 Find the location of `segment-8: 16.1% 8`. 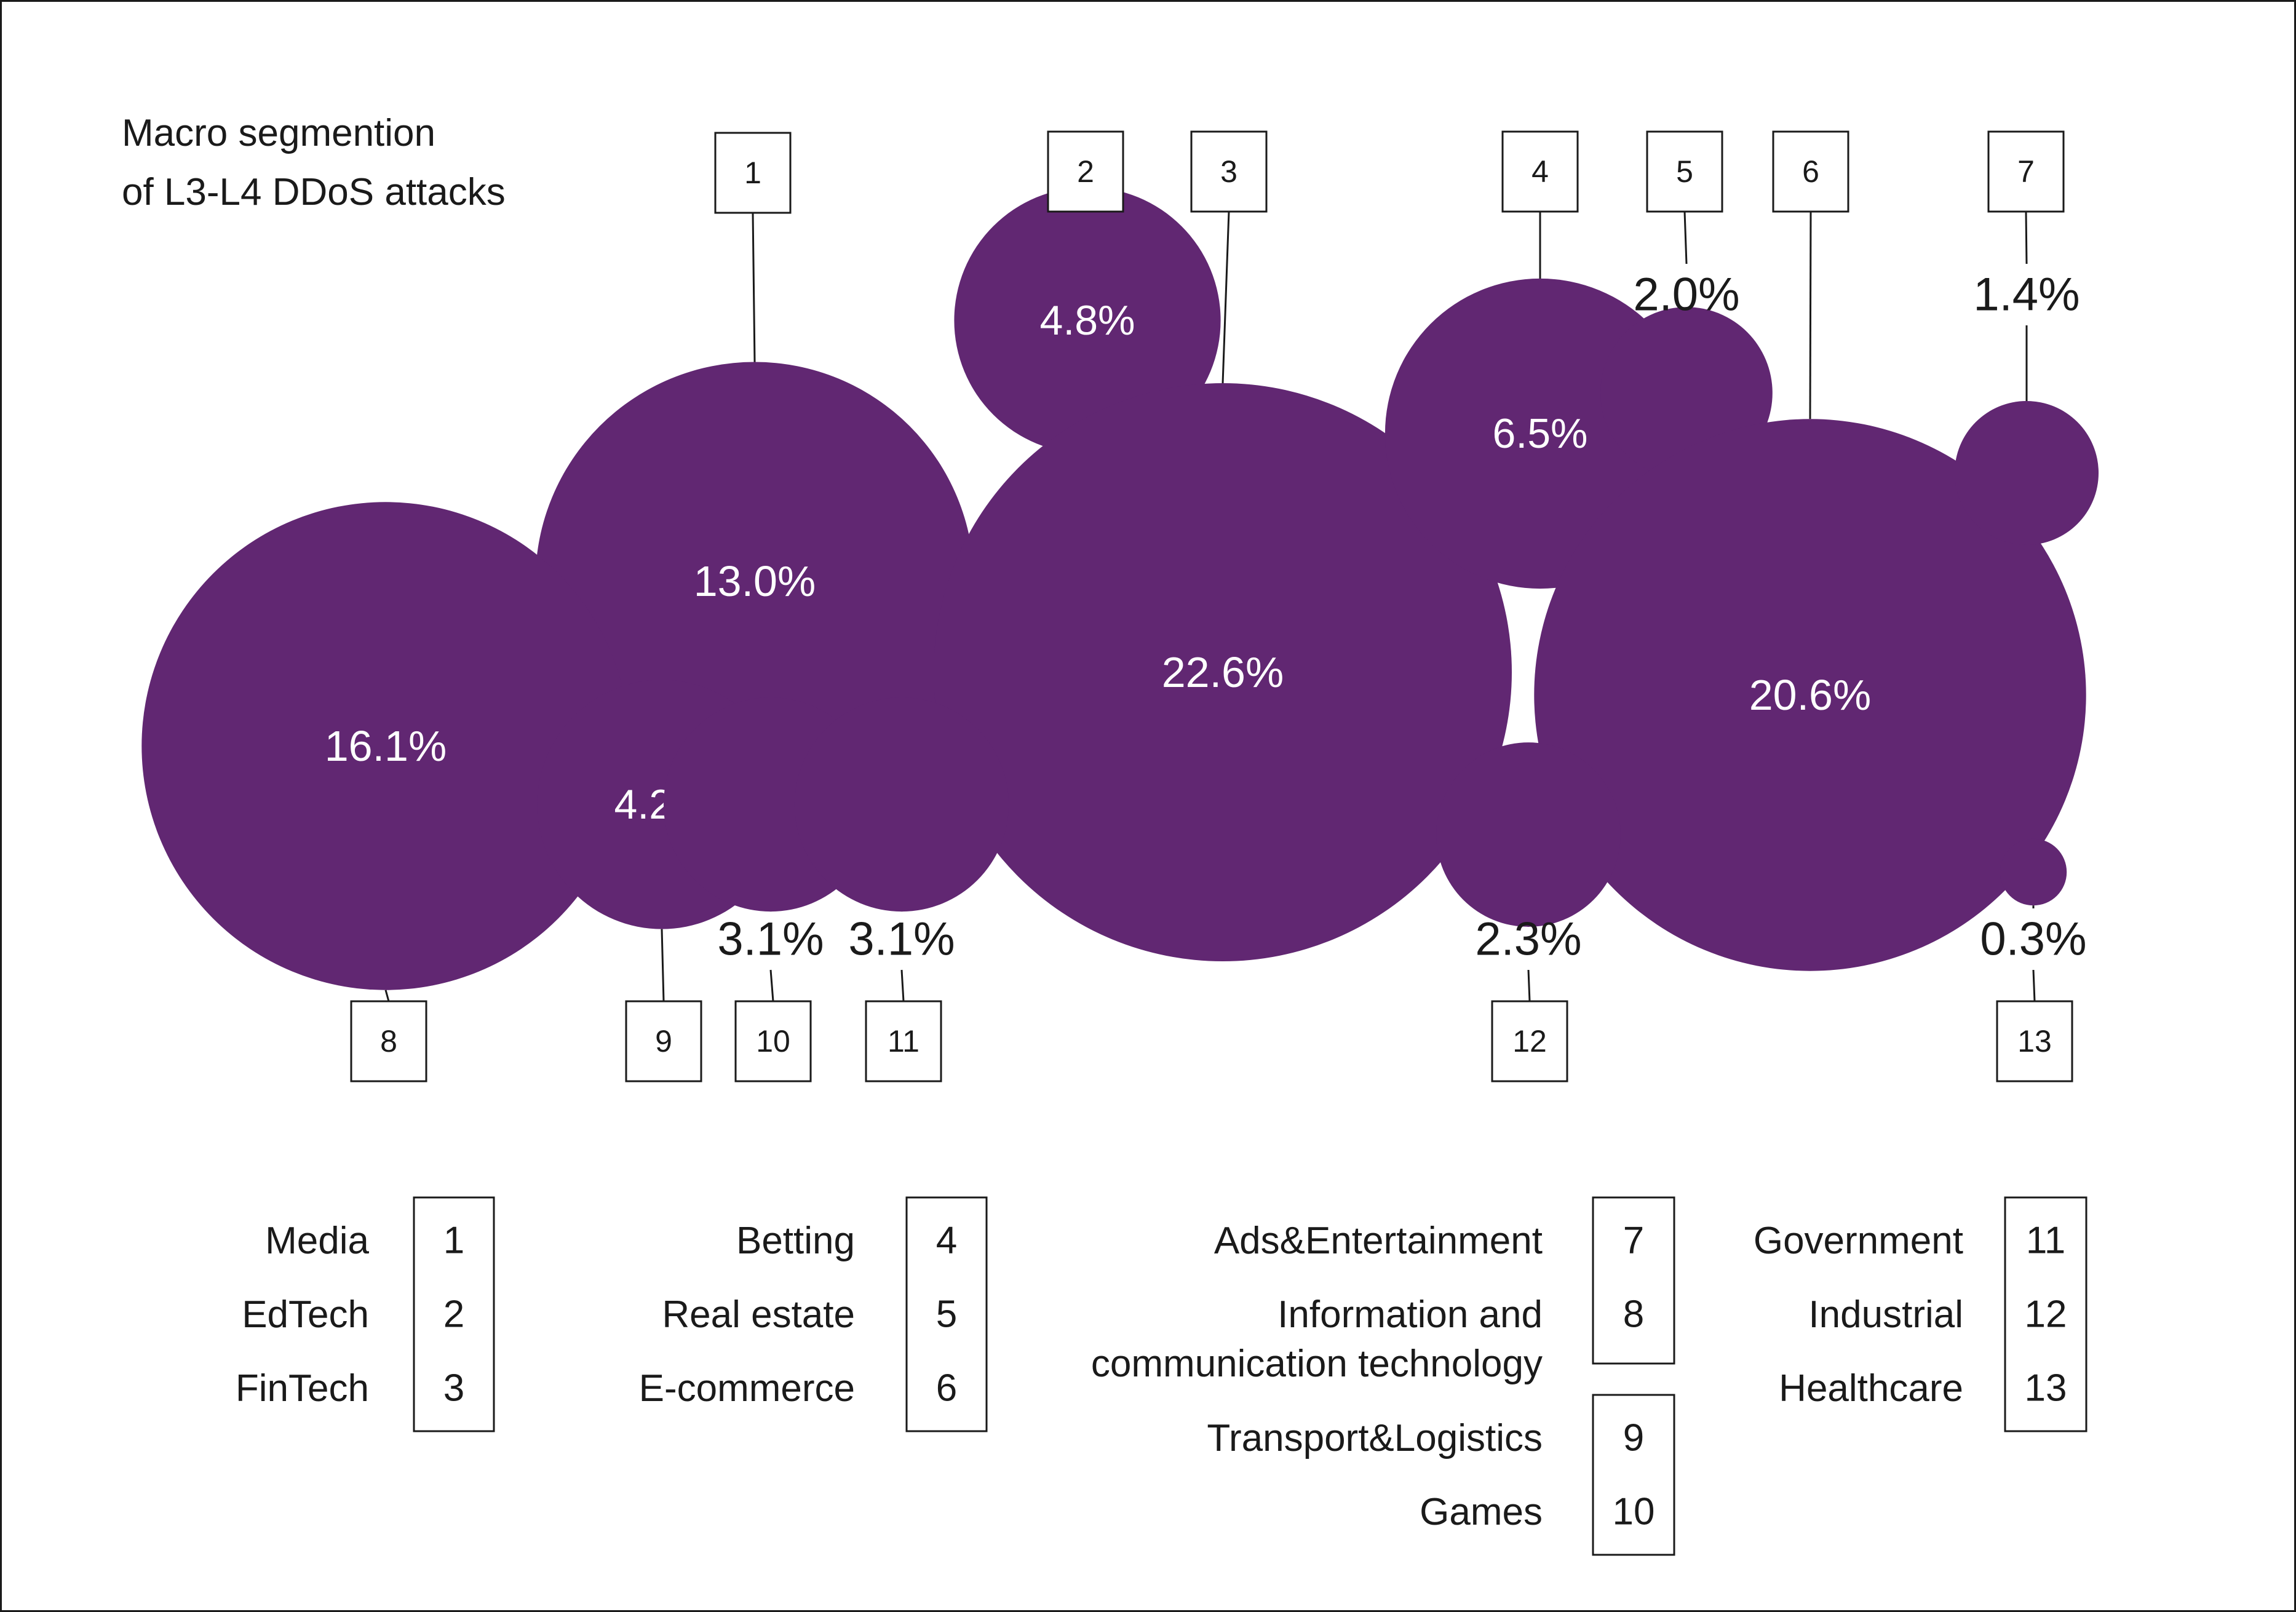

segment-8: 16.1% 8 is located at coordinates (385, 792).